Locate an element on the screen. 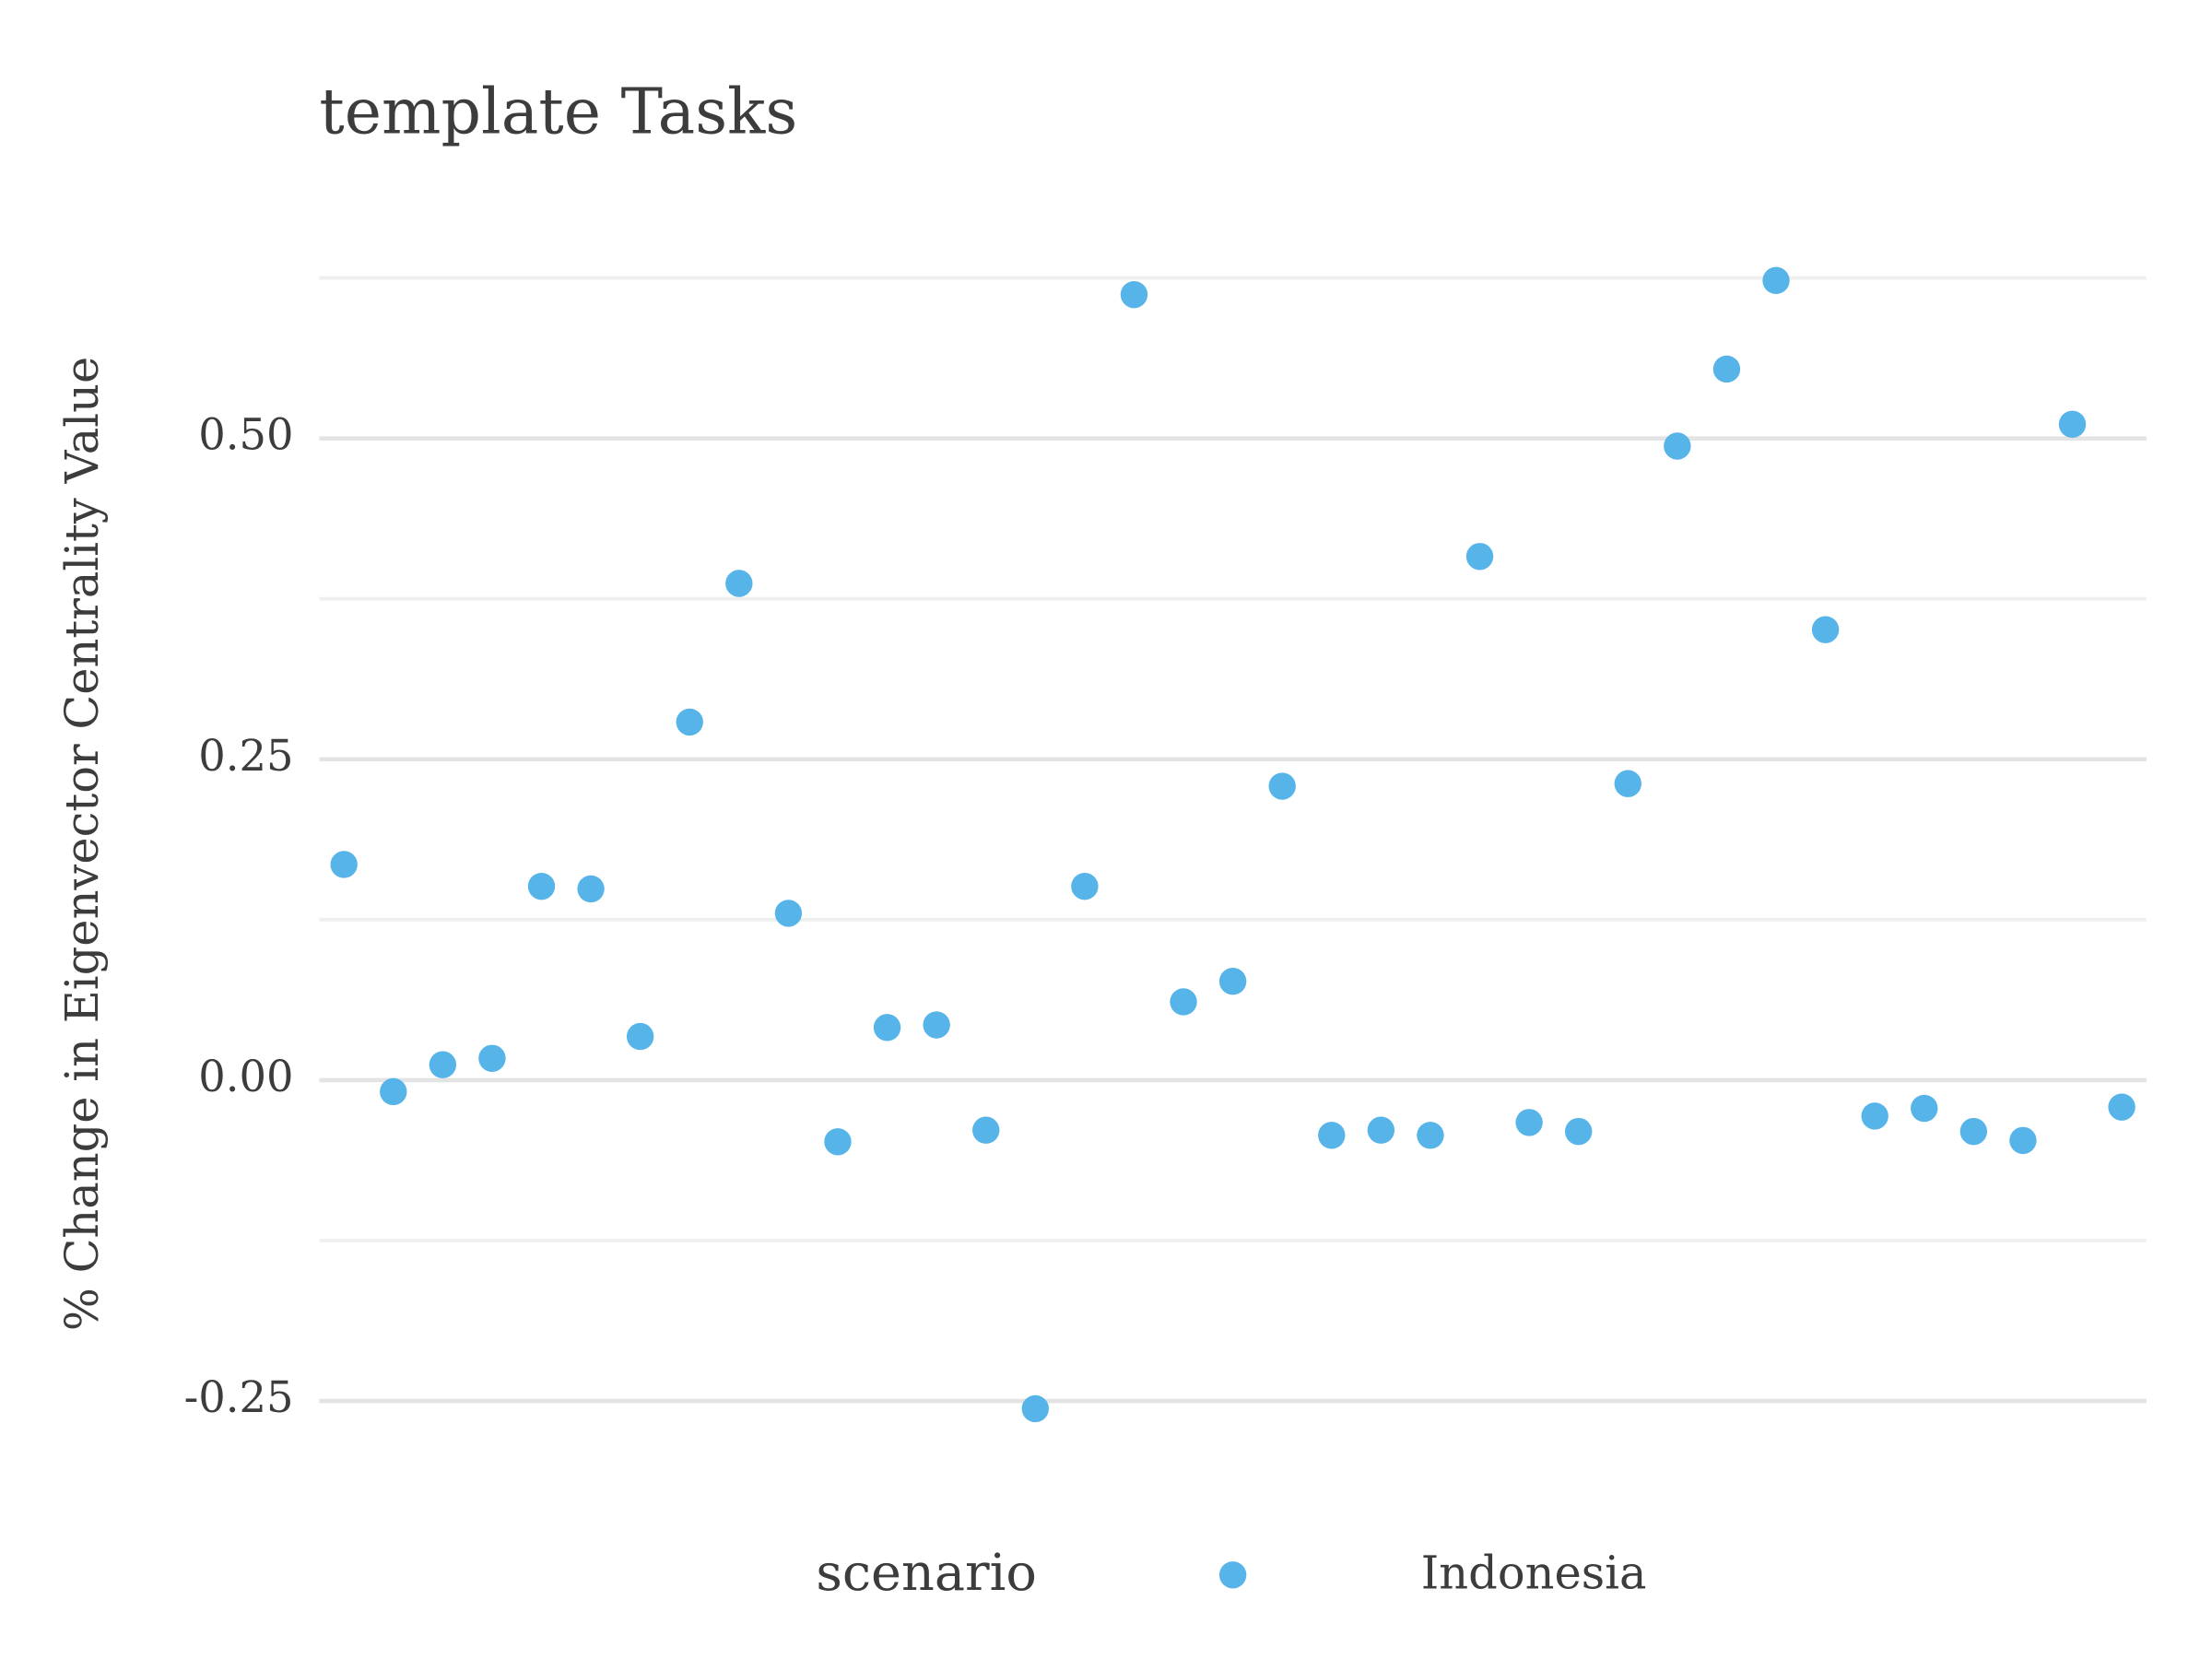 This screenshot has height=1659, width=2212. y-tick-label: -0.25 is located at coordinates (239, 1397).